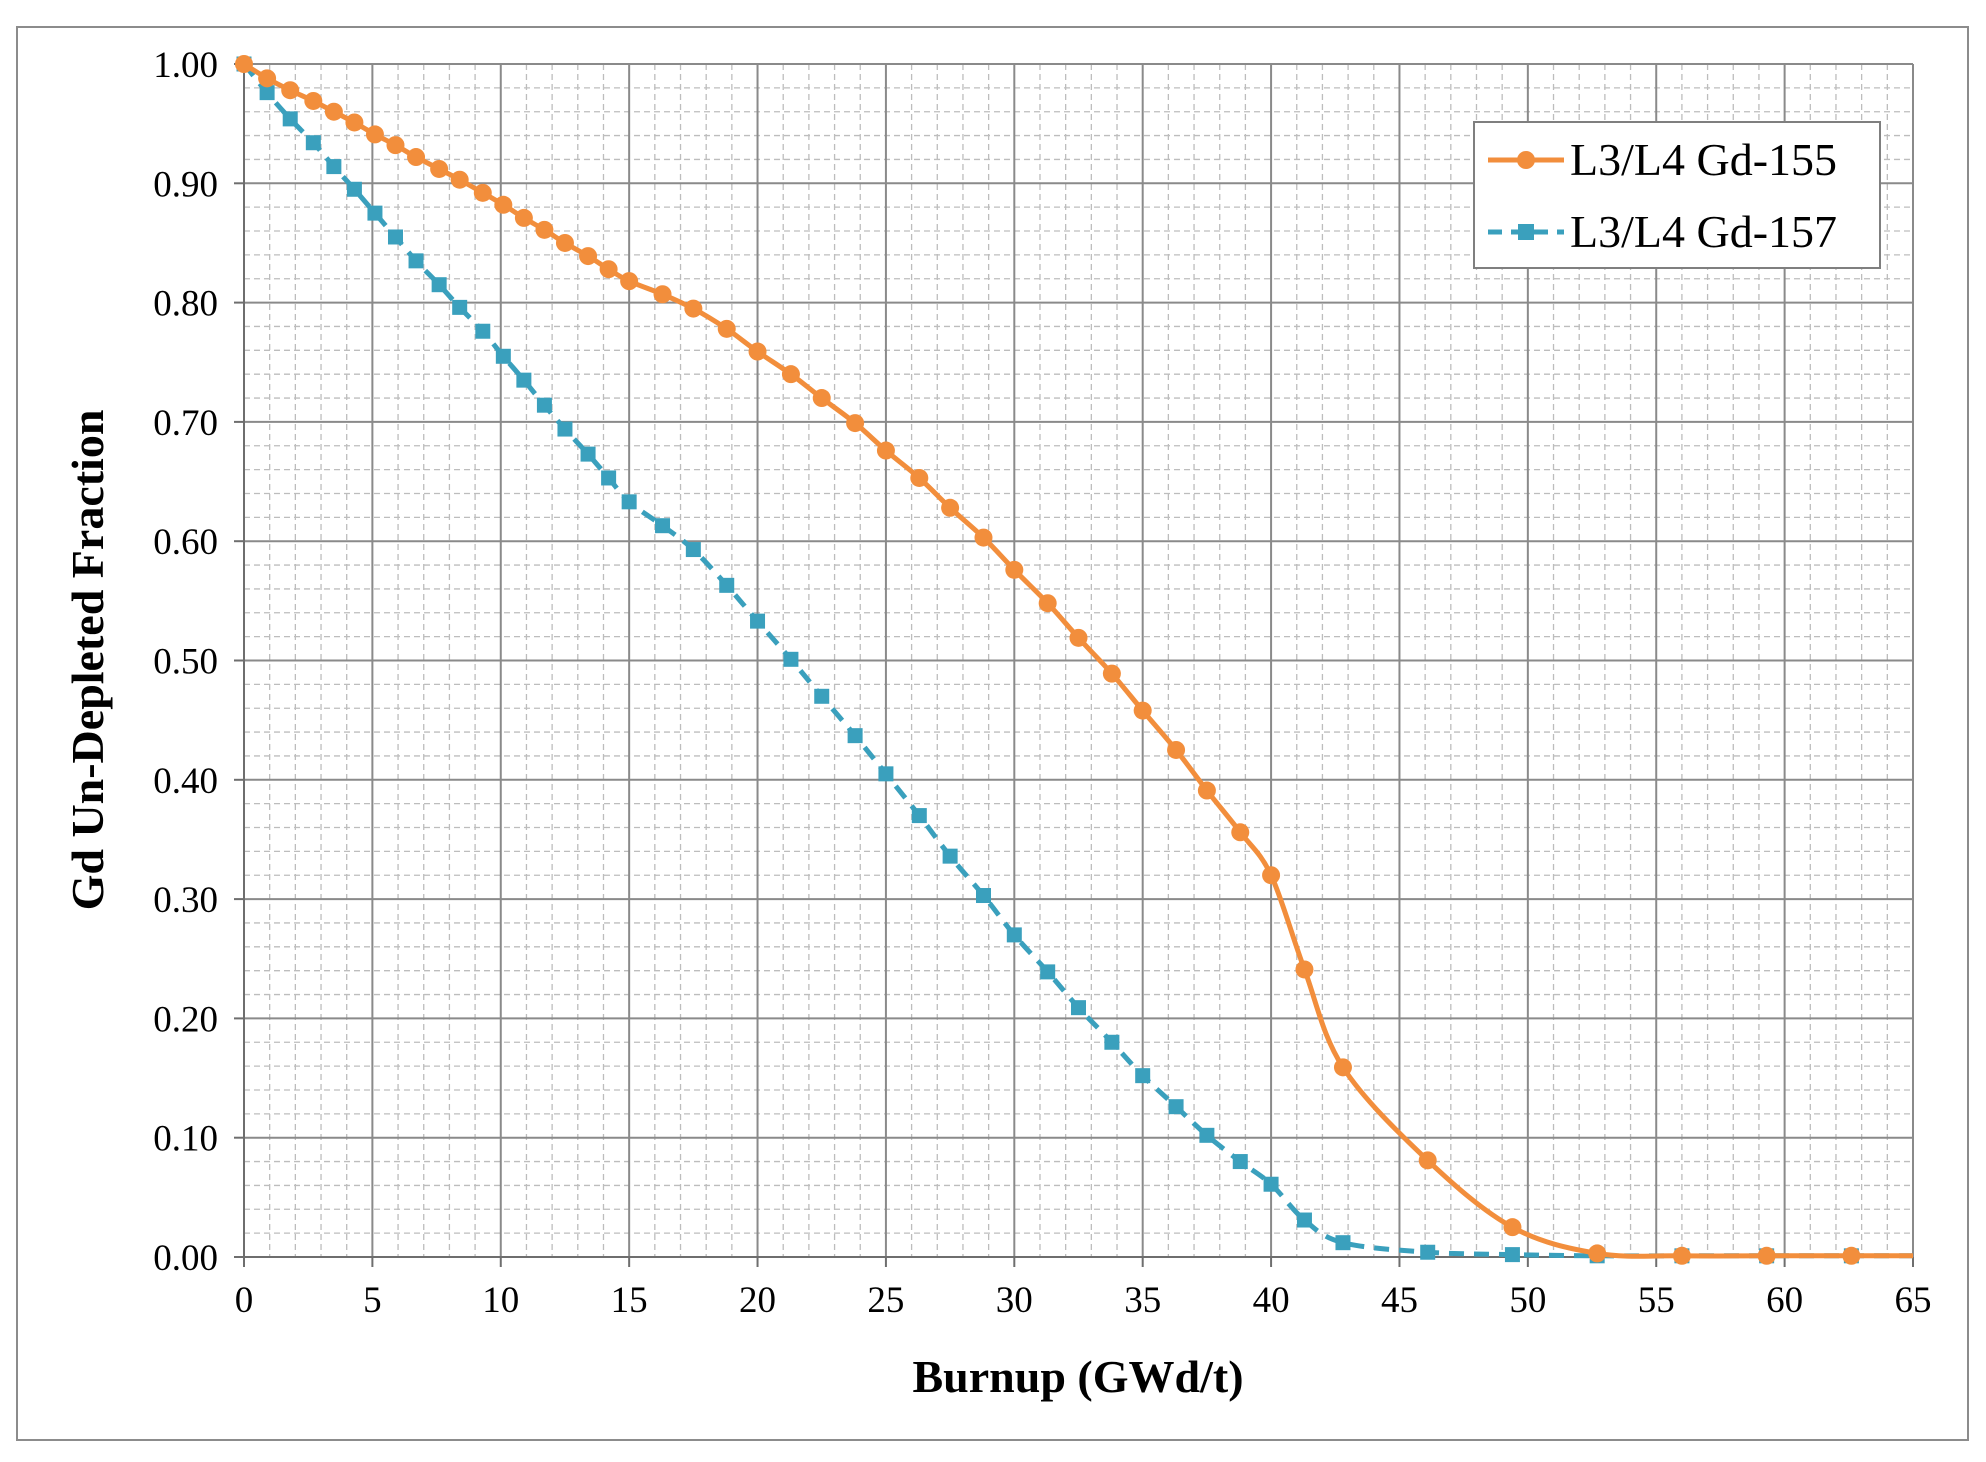 The image size is (1986, 1462). What do you see at coordinates (1703, 159) in the screenshot?
I see `legend-label-gd155: L3/L4 Gd-155` at bounding box center [1703, 159].